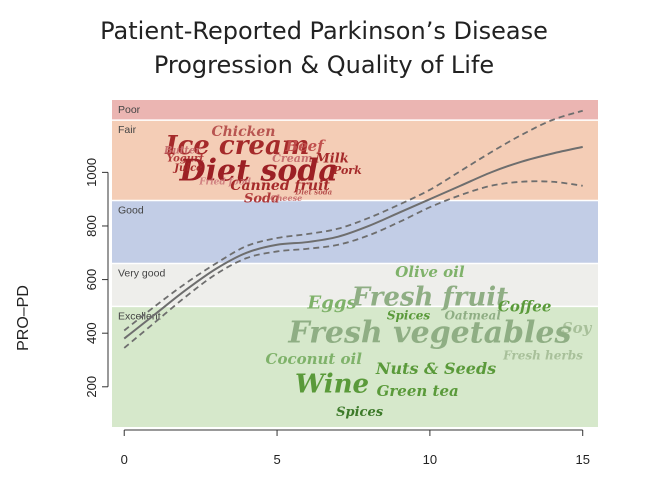  What do you see at coordinates (262, 199) in the screenshot?
I see `word-13: Soda` at bounding box center [262, 199].